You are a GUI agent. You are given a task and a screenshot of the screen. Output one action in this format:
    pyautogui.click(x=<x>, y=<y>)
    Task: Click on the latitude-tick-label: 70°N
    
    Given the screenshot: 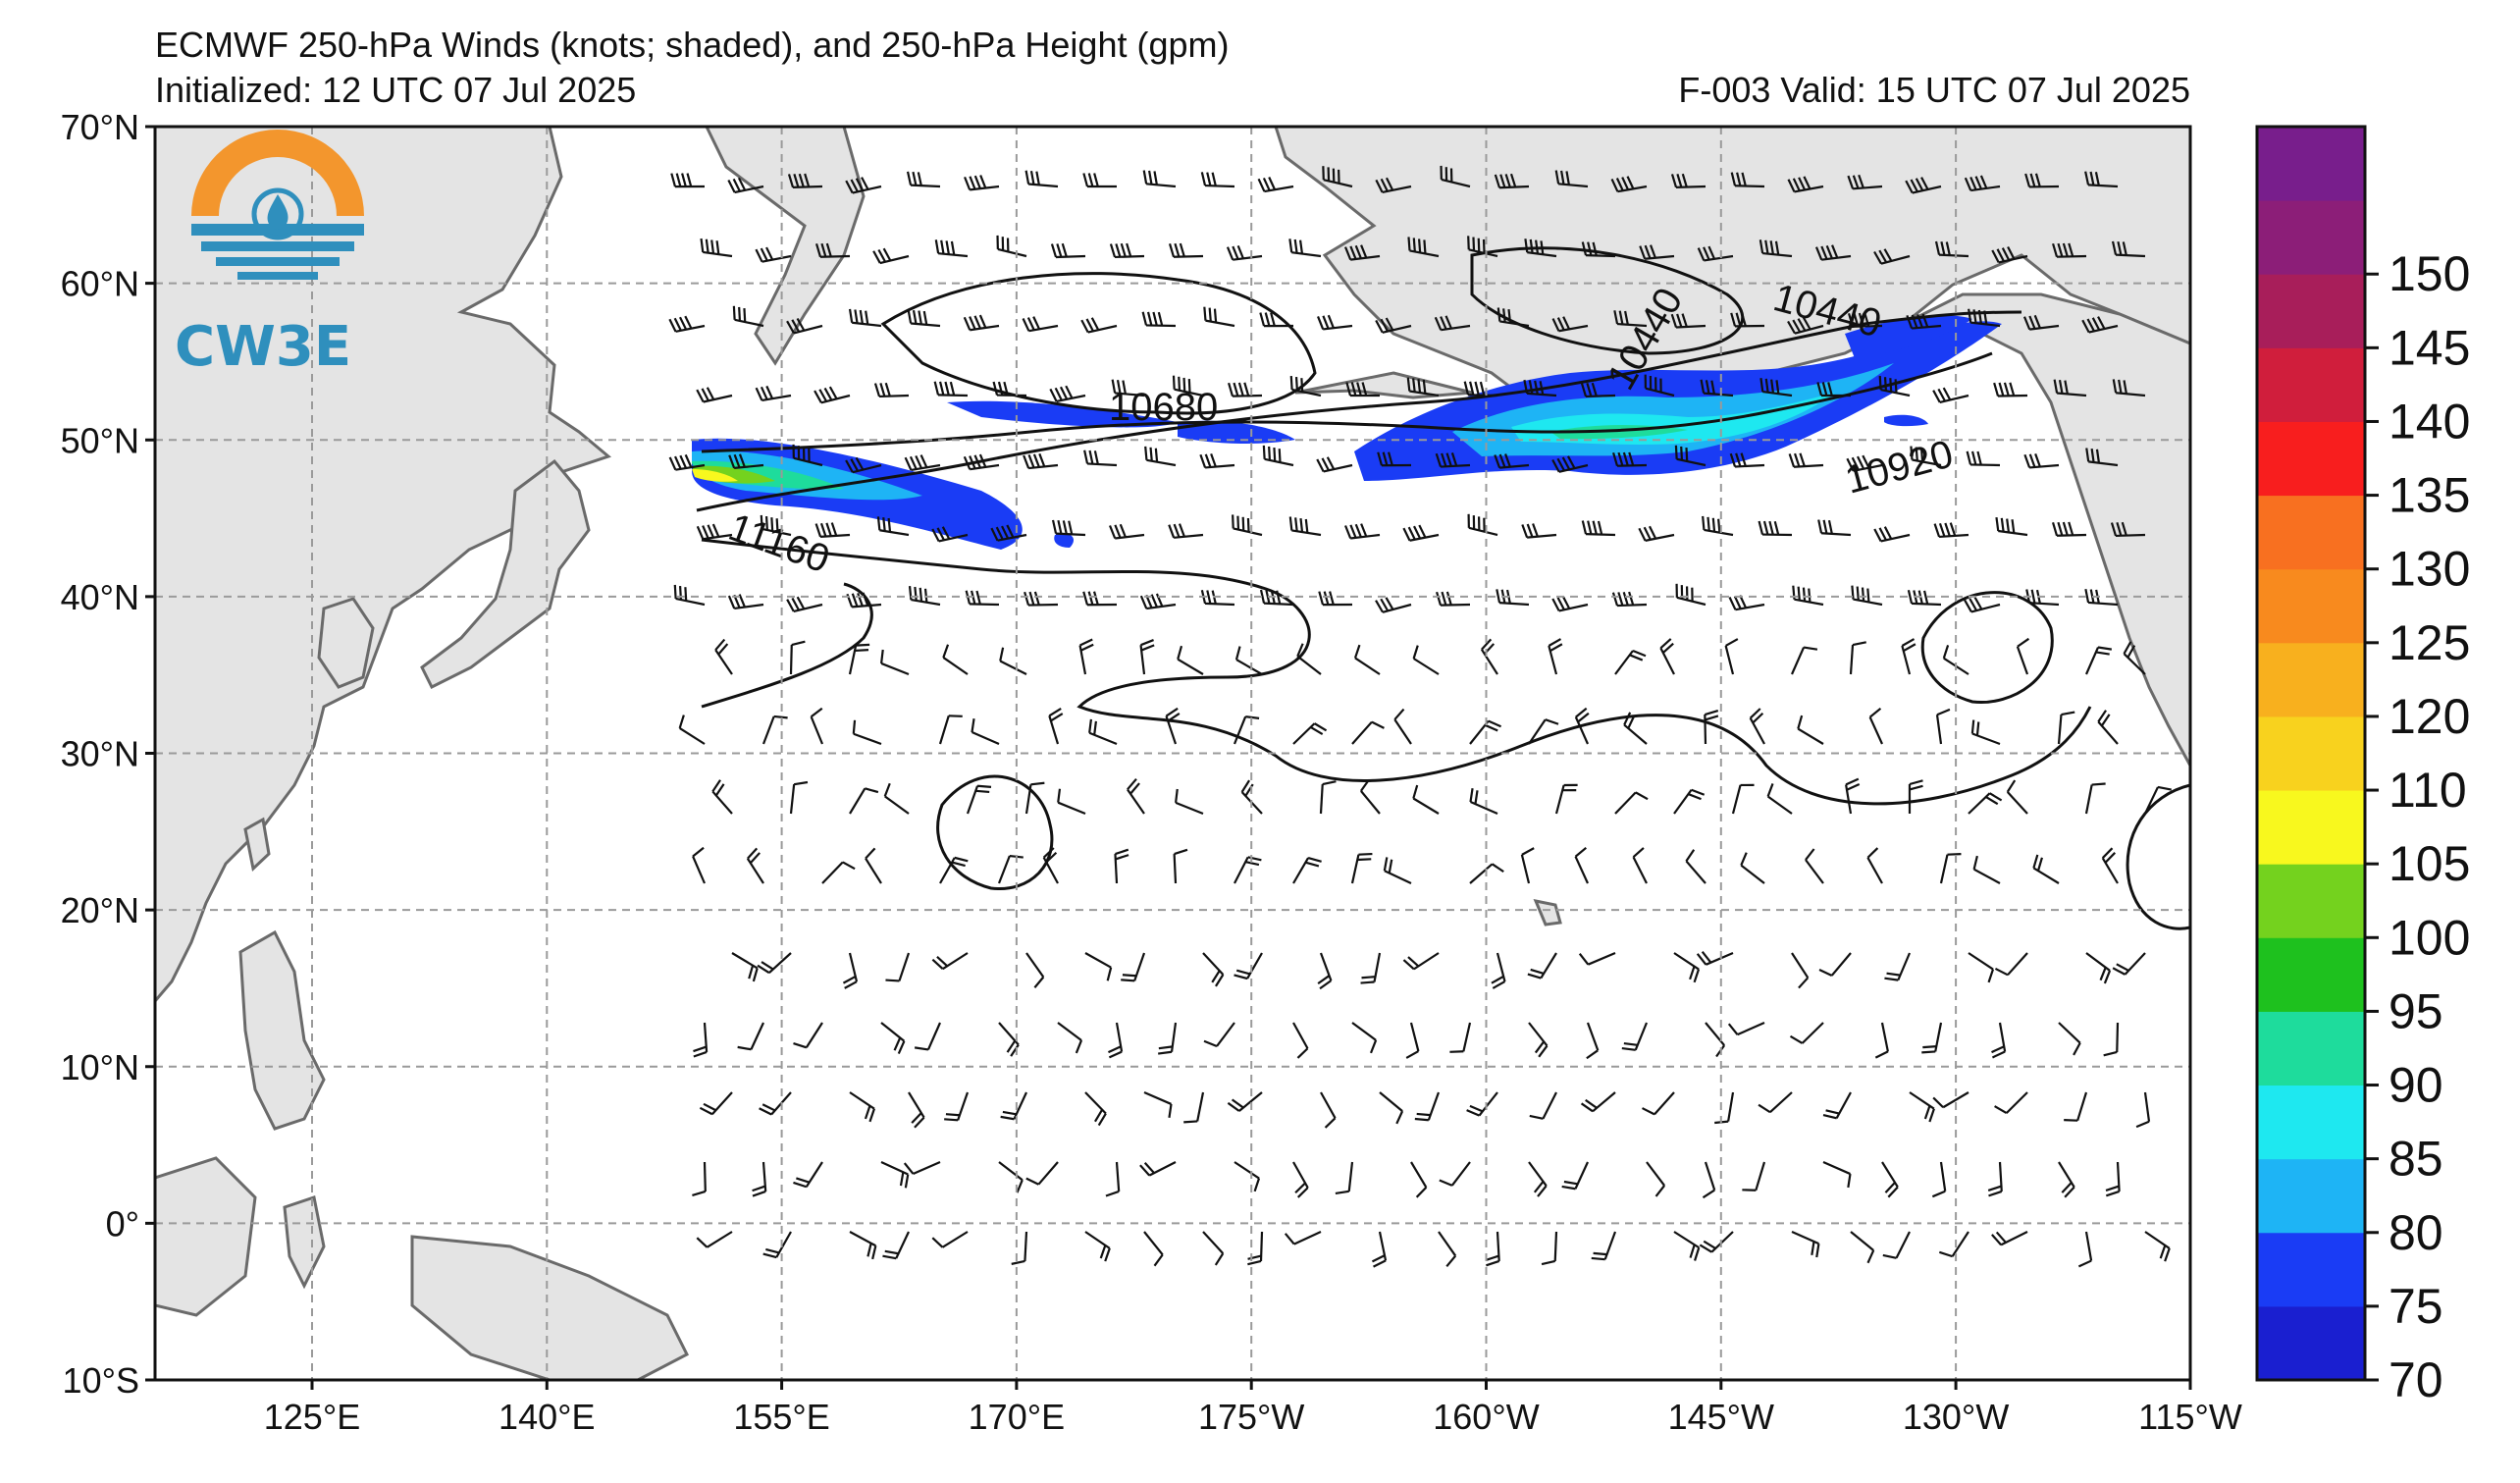 What is the action you would take?
    pyautogui.click(x=100, y=127)
    